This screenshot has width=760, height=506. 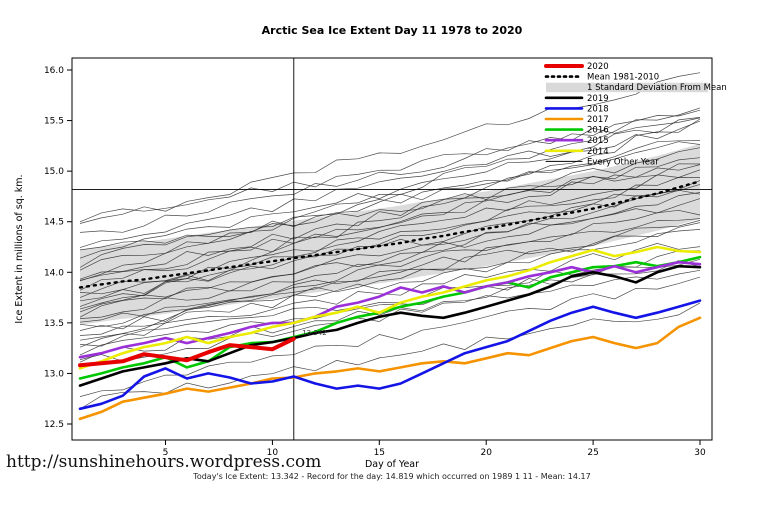 What do you see at coordinates (598, 131) in the screenshot?
I see `legend-label: 2016` at bounding box center [598, 131].